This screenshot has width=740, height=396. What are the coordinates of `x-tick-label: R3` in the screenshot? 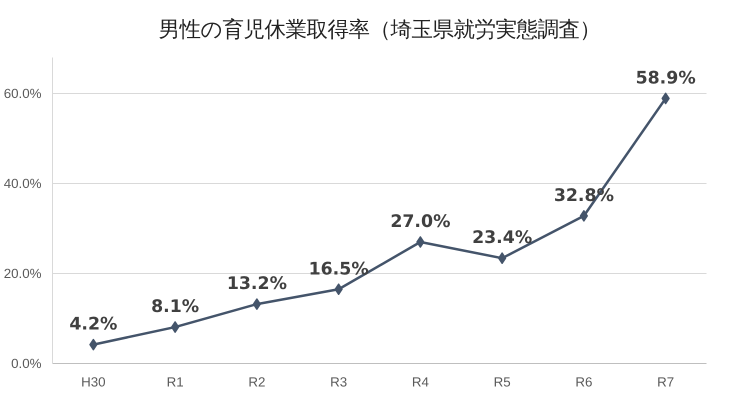 It's located at (339, 382).